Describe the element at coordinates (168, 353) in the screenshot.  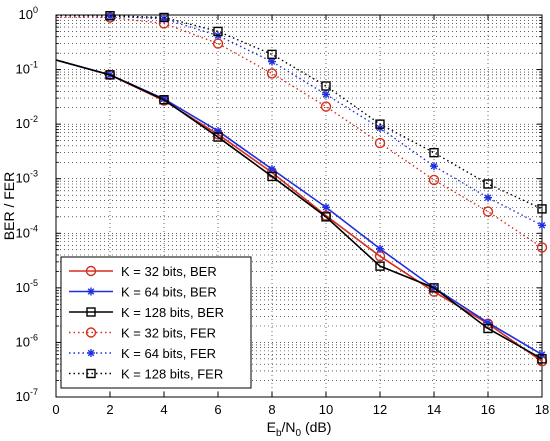
I see `legend-label: K = 64 bits, FER` at that location.